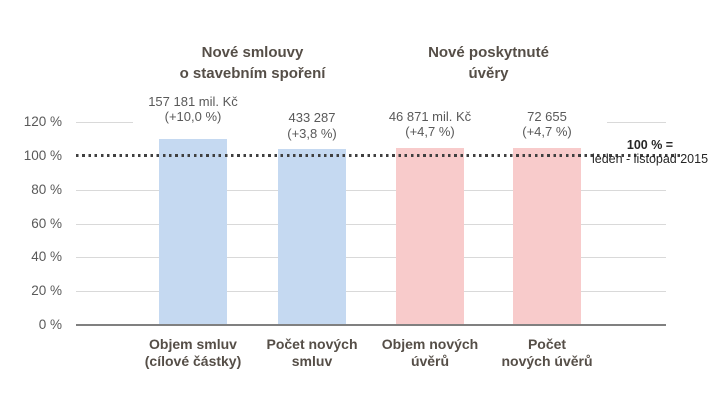 The image size is (716, 410). Describe the element at coordinates (430, 344) in the screenshot. I see `category-line1: Objem nových` at that location.